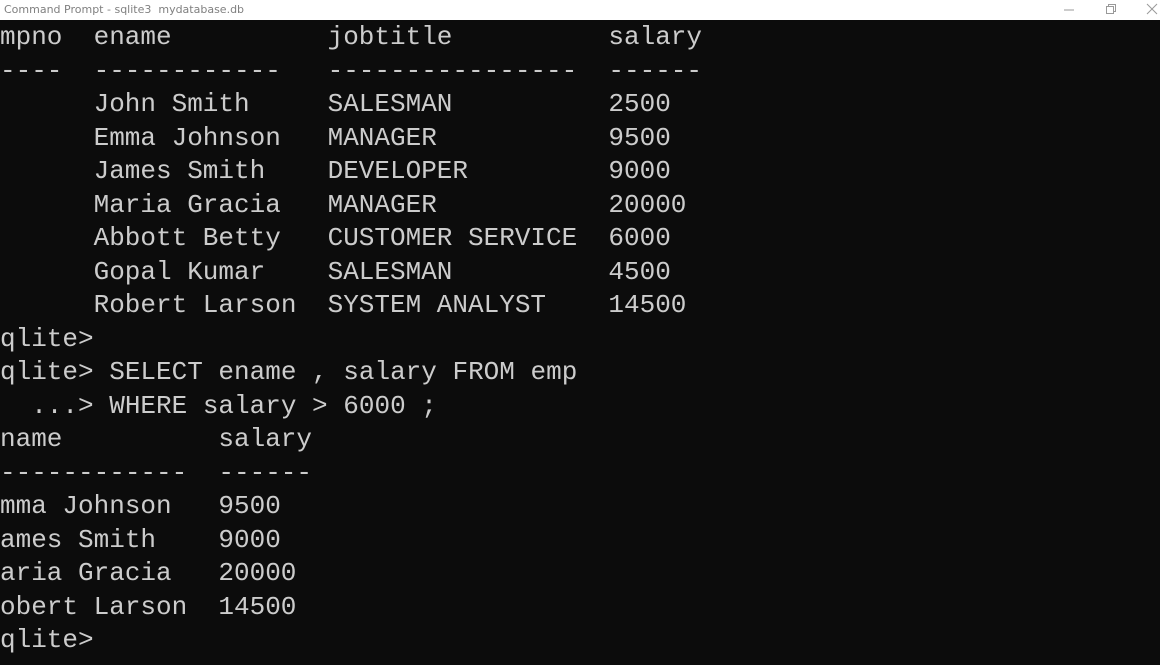 The width and height of the screenshot is (1160, 665). Describe the element at coordinates (31, 37) in the screenshot. I see `column-header: mpno` at that location.